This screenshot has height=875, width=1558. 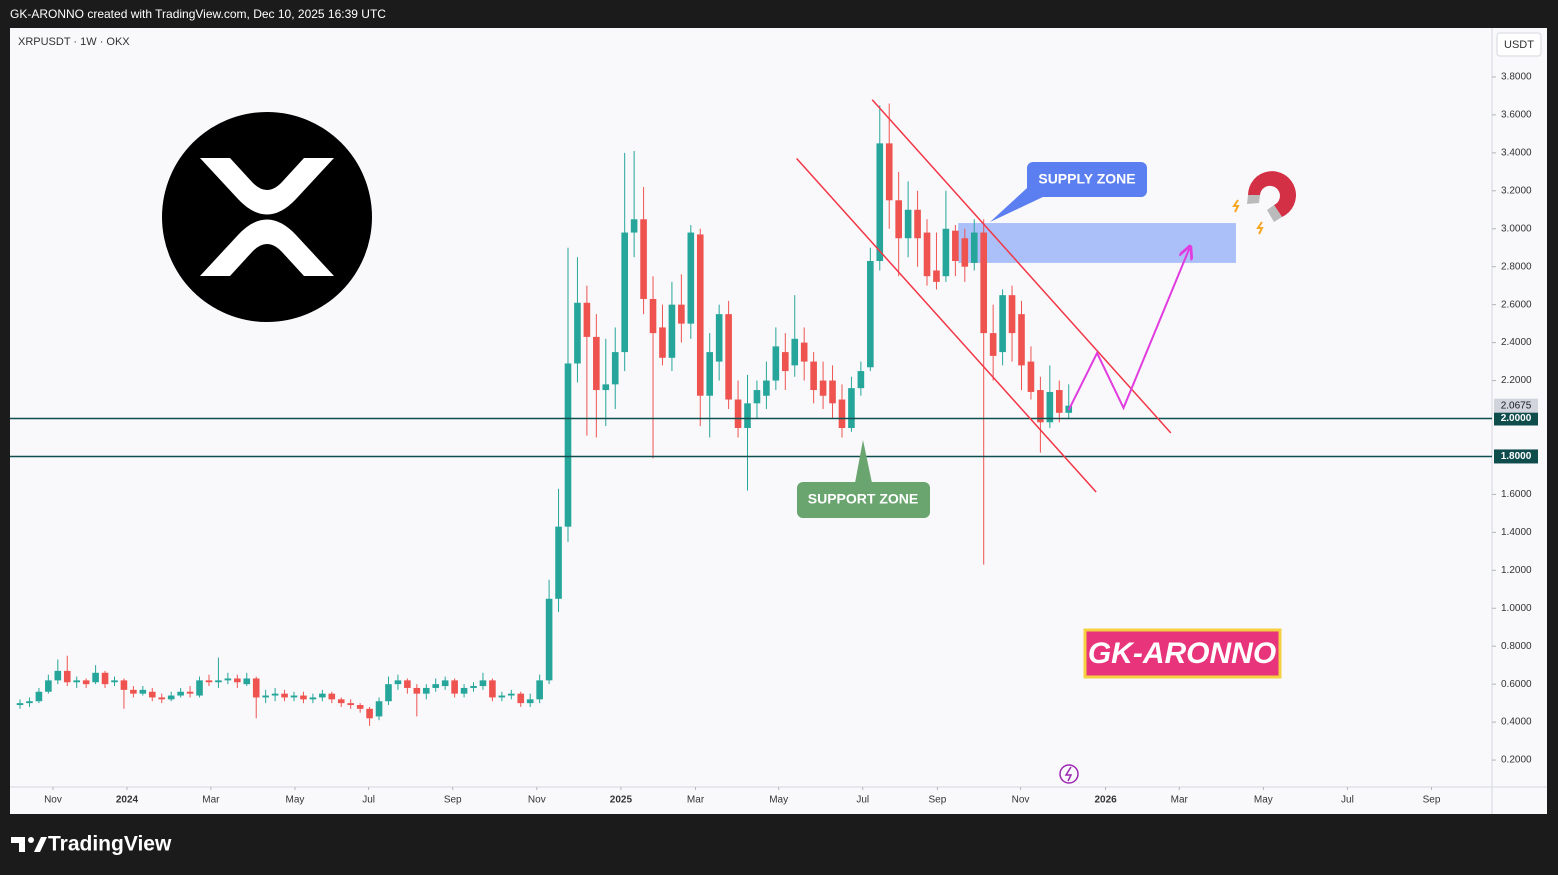 What do you see at coordinates (1516, 570) in the screenshot?
I see `y-tick-label: 1.2000` at bounding box center [1516, 570].